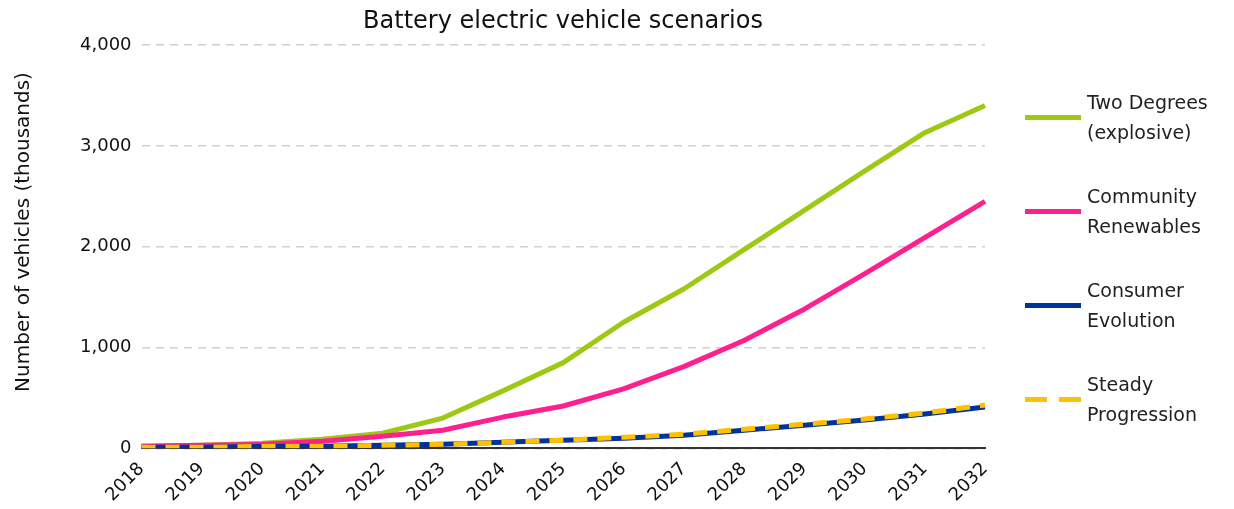 The image size is (1234, 509). I want to click on legend-label: Two Degrees (explosive), so click(1148, 117).